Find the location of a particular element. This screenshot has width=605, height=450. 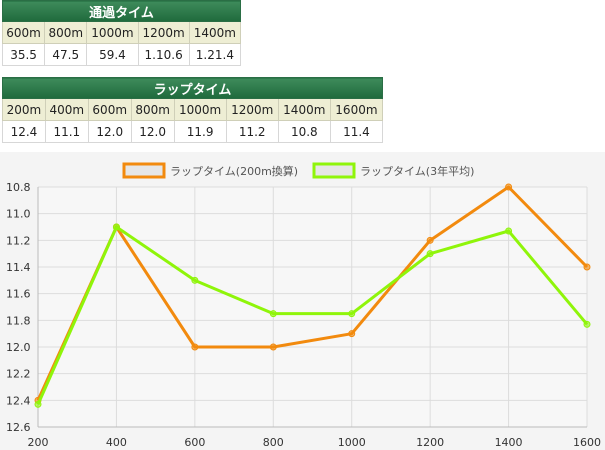

lap-header: 1000m is located at coordinates (200, 109).